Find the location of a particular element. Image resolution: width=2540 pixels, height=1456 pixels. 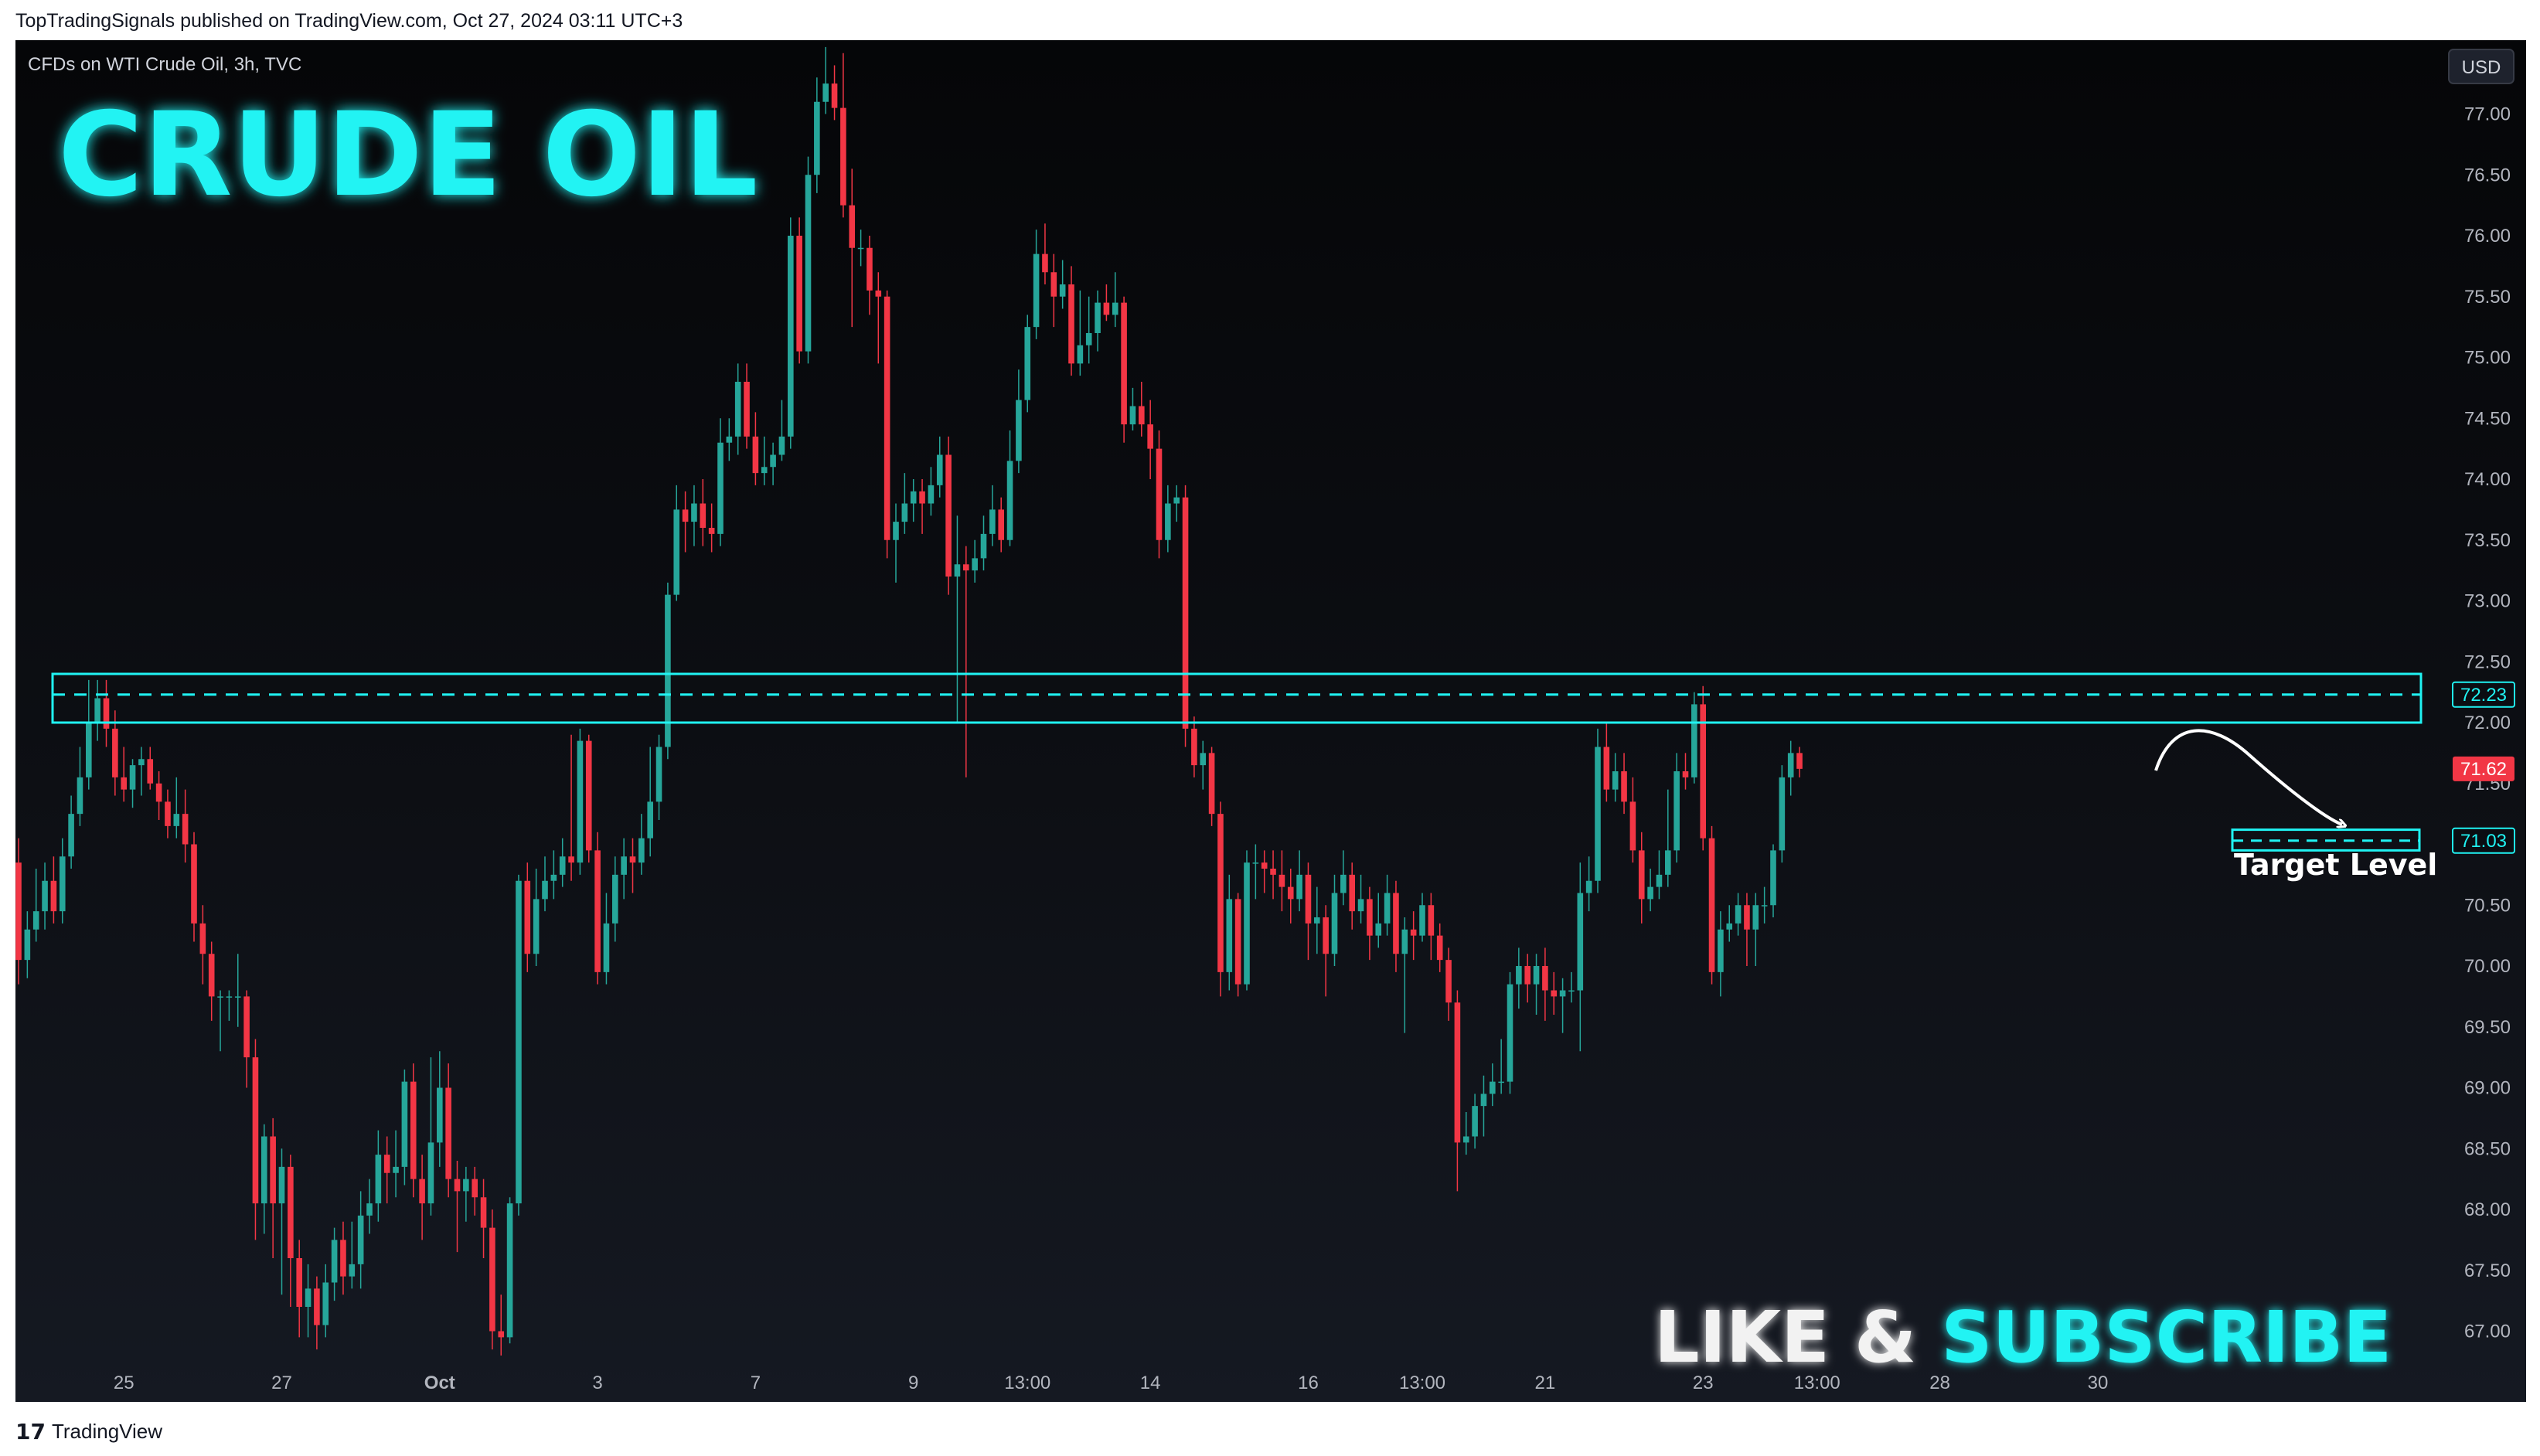

symbol-info: CFDs on WTI Crude Oil, 3h, TVC is located at coordinates (164, 65).